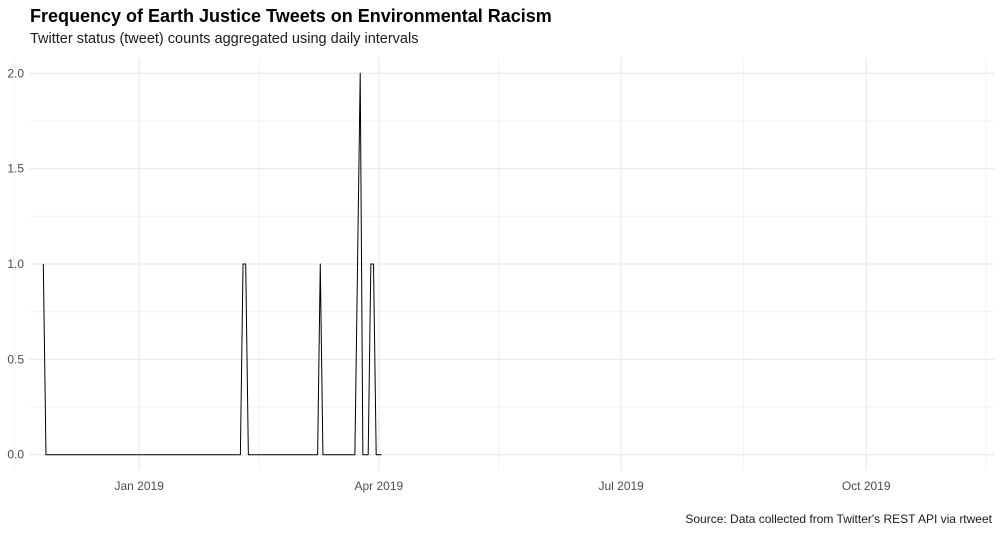 The height and width of the screenshot is (533, 1000). Describe the element at coordinates (621, 486) in the screenshot. I see `x-tick-label: Jul 2019` at that location.